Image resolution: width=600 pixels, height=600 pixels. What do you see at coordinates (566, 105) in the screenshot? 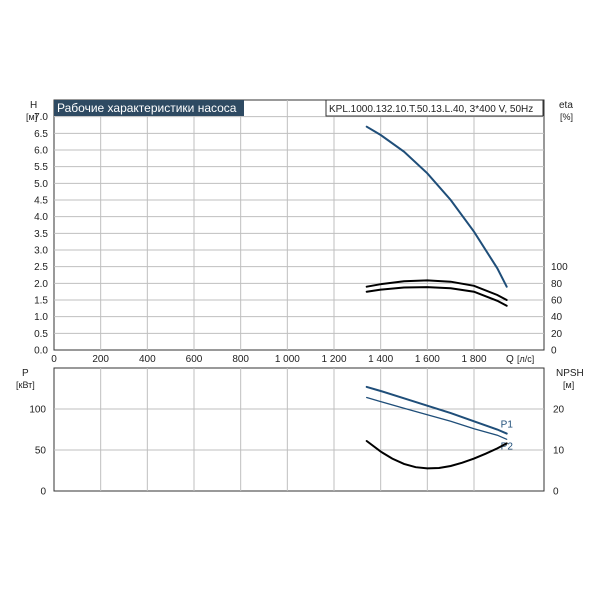
I see `eta-axis-label: eta` at bounding box center [566, 105].